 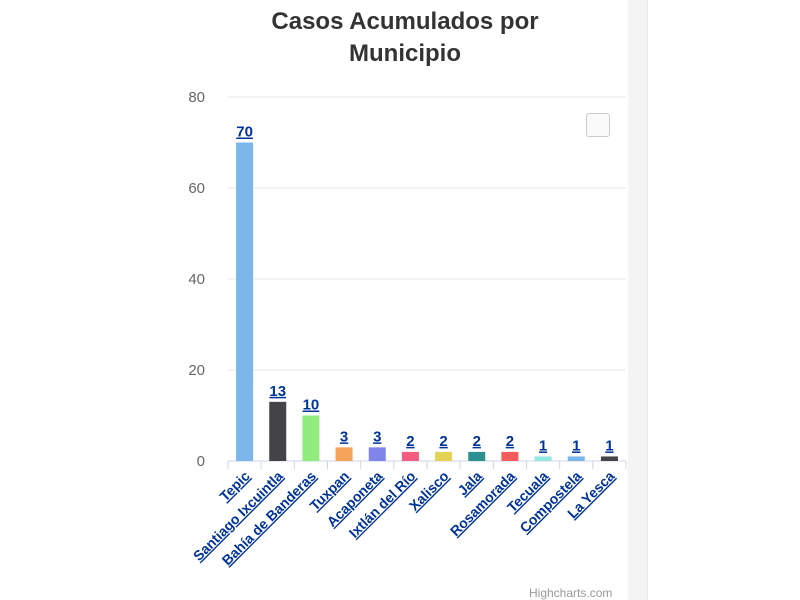 I want to click on right-scroll-strip, so click(x=638, y=300).